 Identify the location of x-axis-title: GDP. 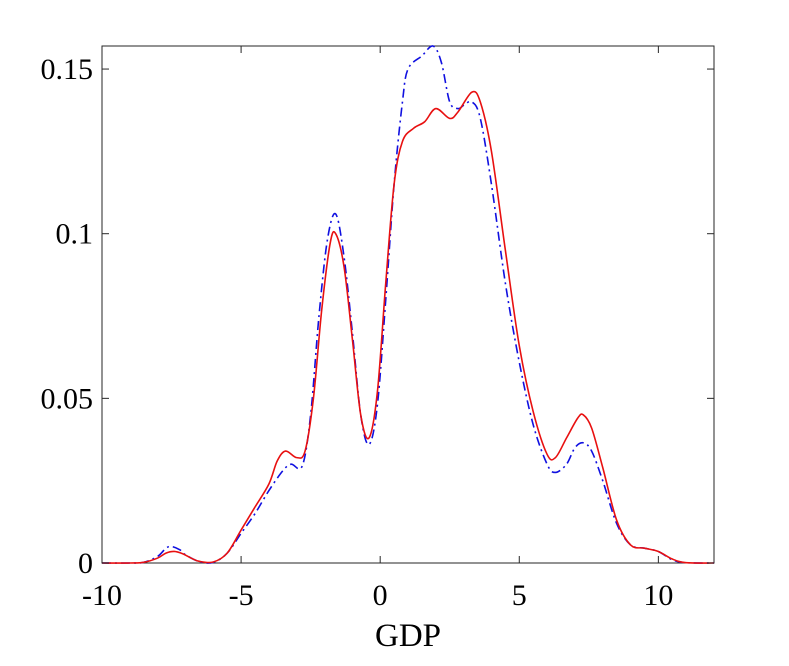
(408, 636).